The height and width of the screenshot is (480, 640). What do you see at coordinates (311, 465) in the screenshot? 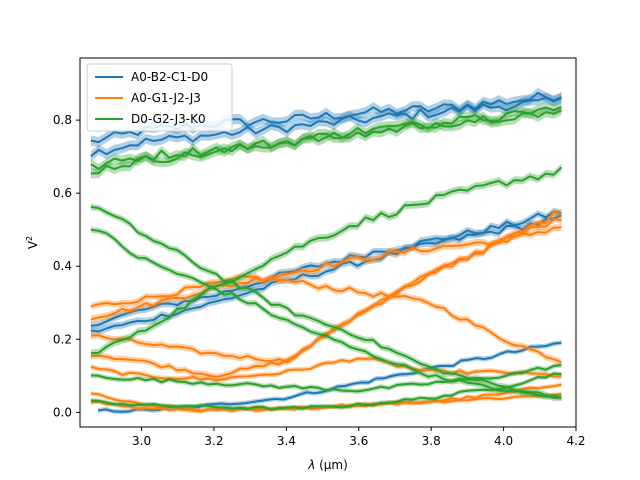
I see `x-axis-title-symbol: λ` at bounding box center [311, 465].